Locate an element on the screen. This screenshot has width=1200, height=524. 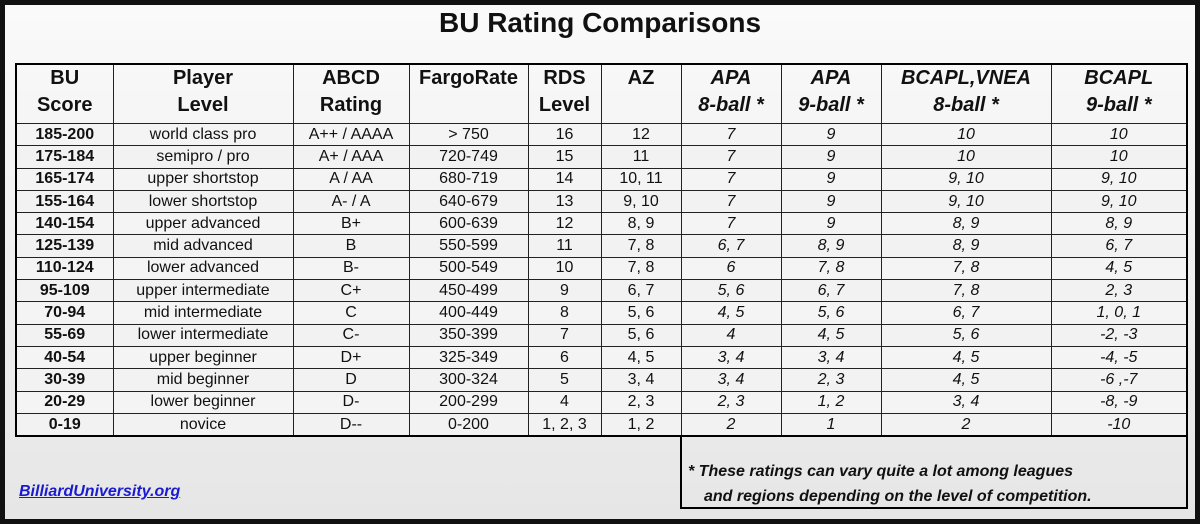
cell: 11 is located at coordinates (641, 157).